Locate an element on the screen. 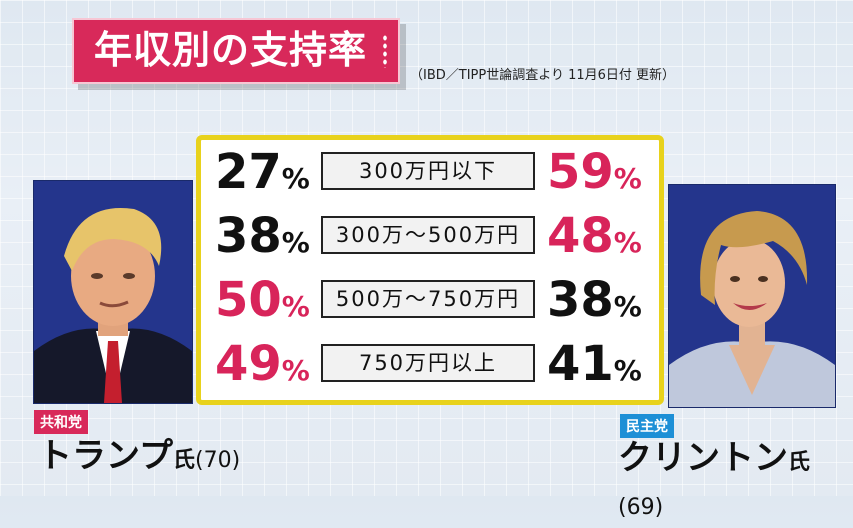 The height and width of the screenshot is (528, 853). clinton-percent: 41% is located at coordinates (594, 364).